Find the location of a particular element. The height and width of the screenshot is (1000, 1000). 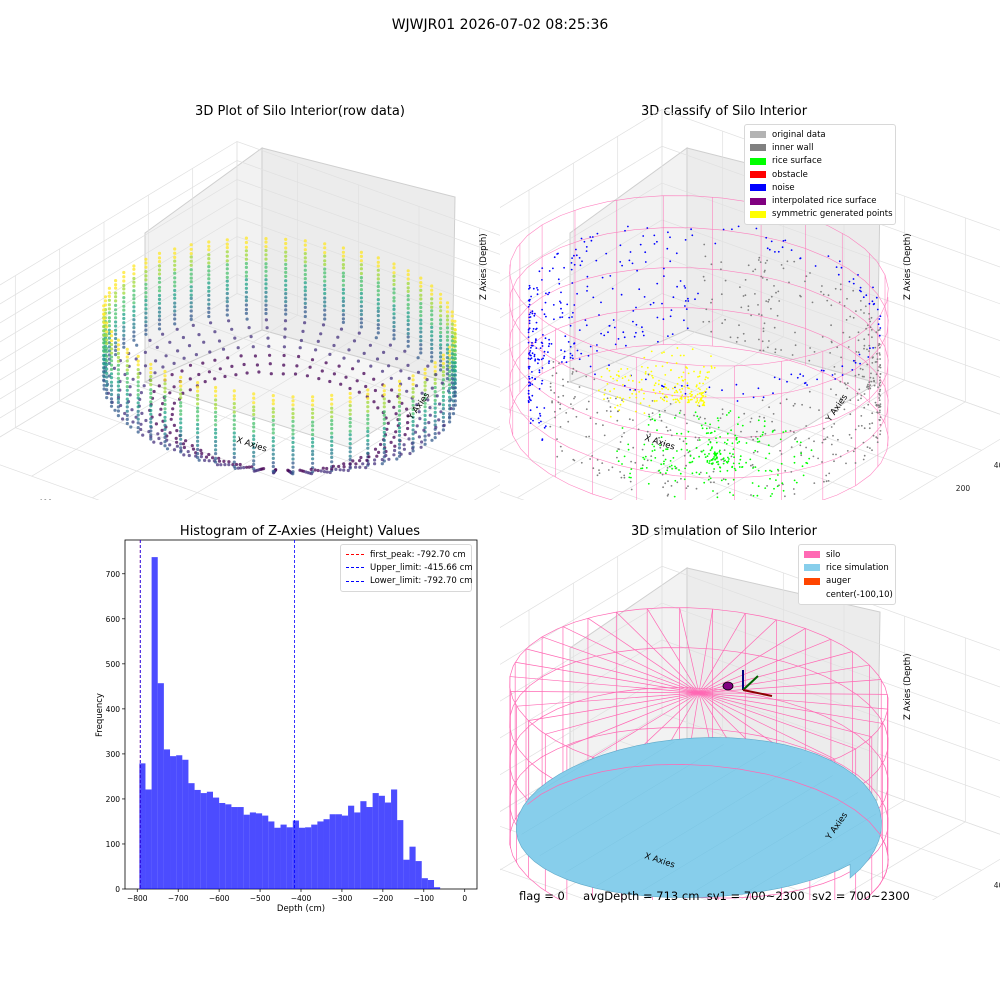

grid-line is located at coordinates (750, 700).